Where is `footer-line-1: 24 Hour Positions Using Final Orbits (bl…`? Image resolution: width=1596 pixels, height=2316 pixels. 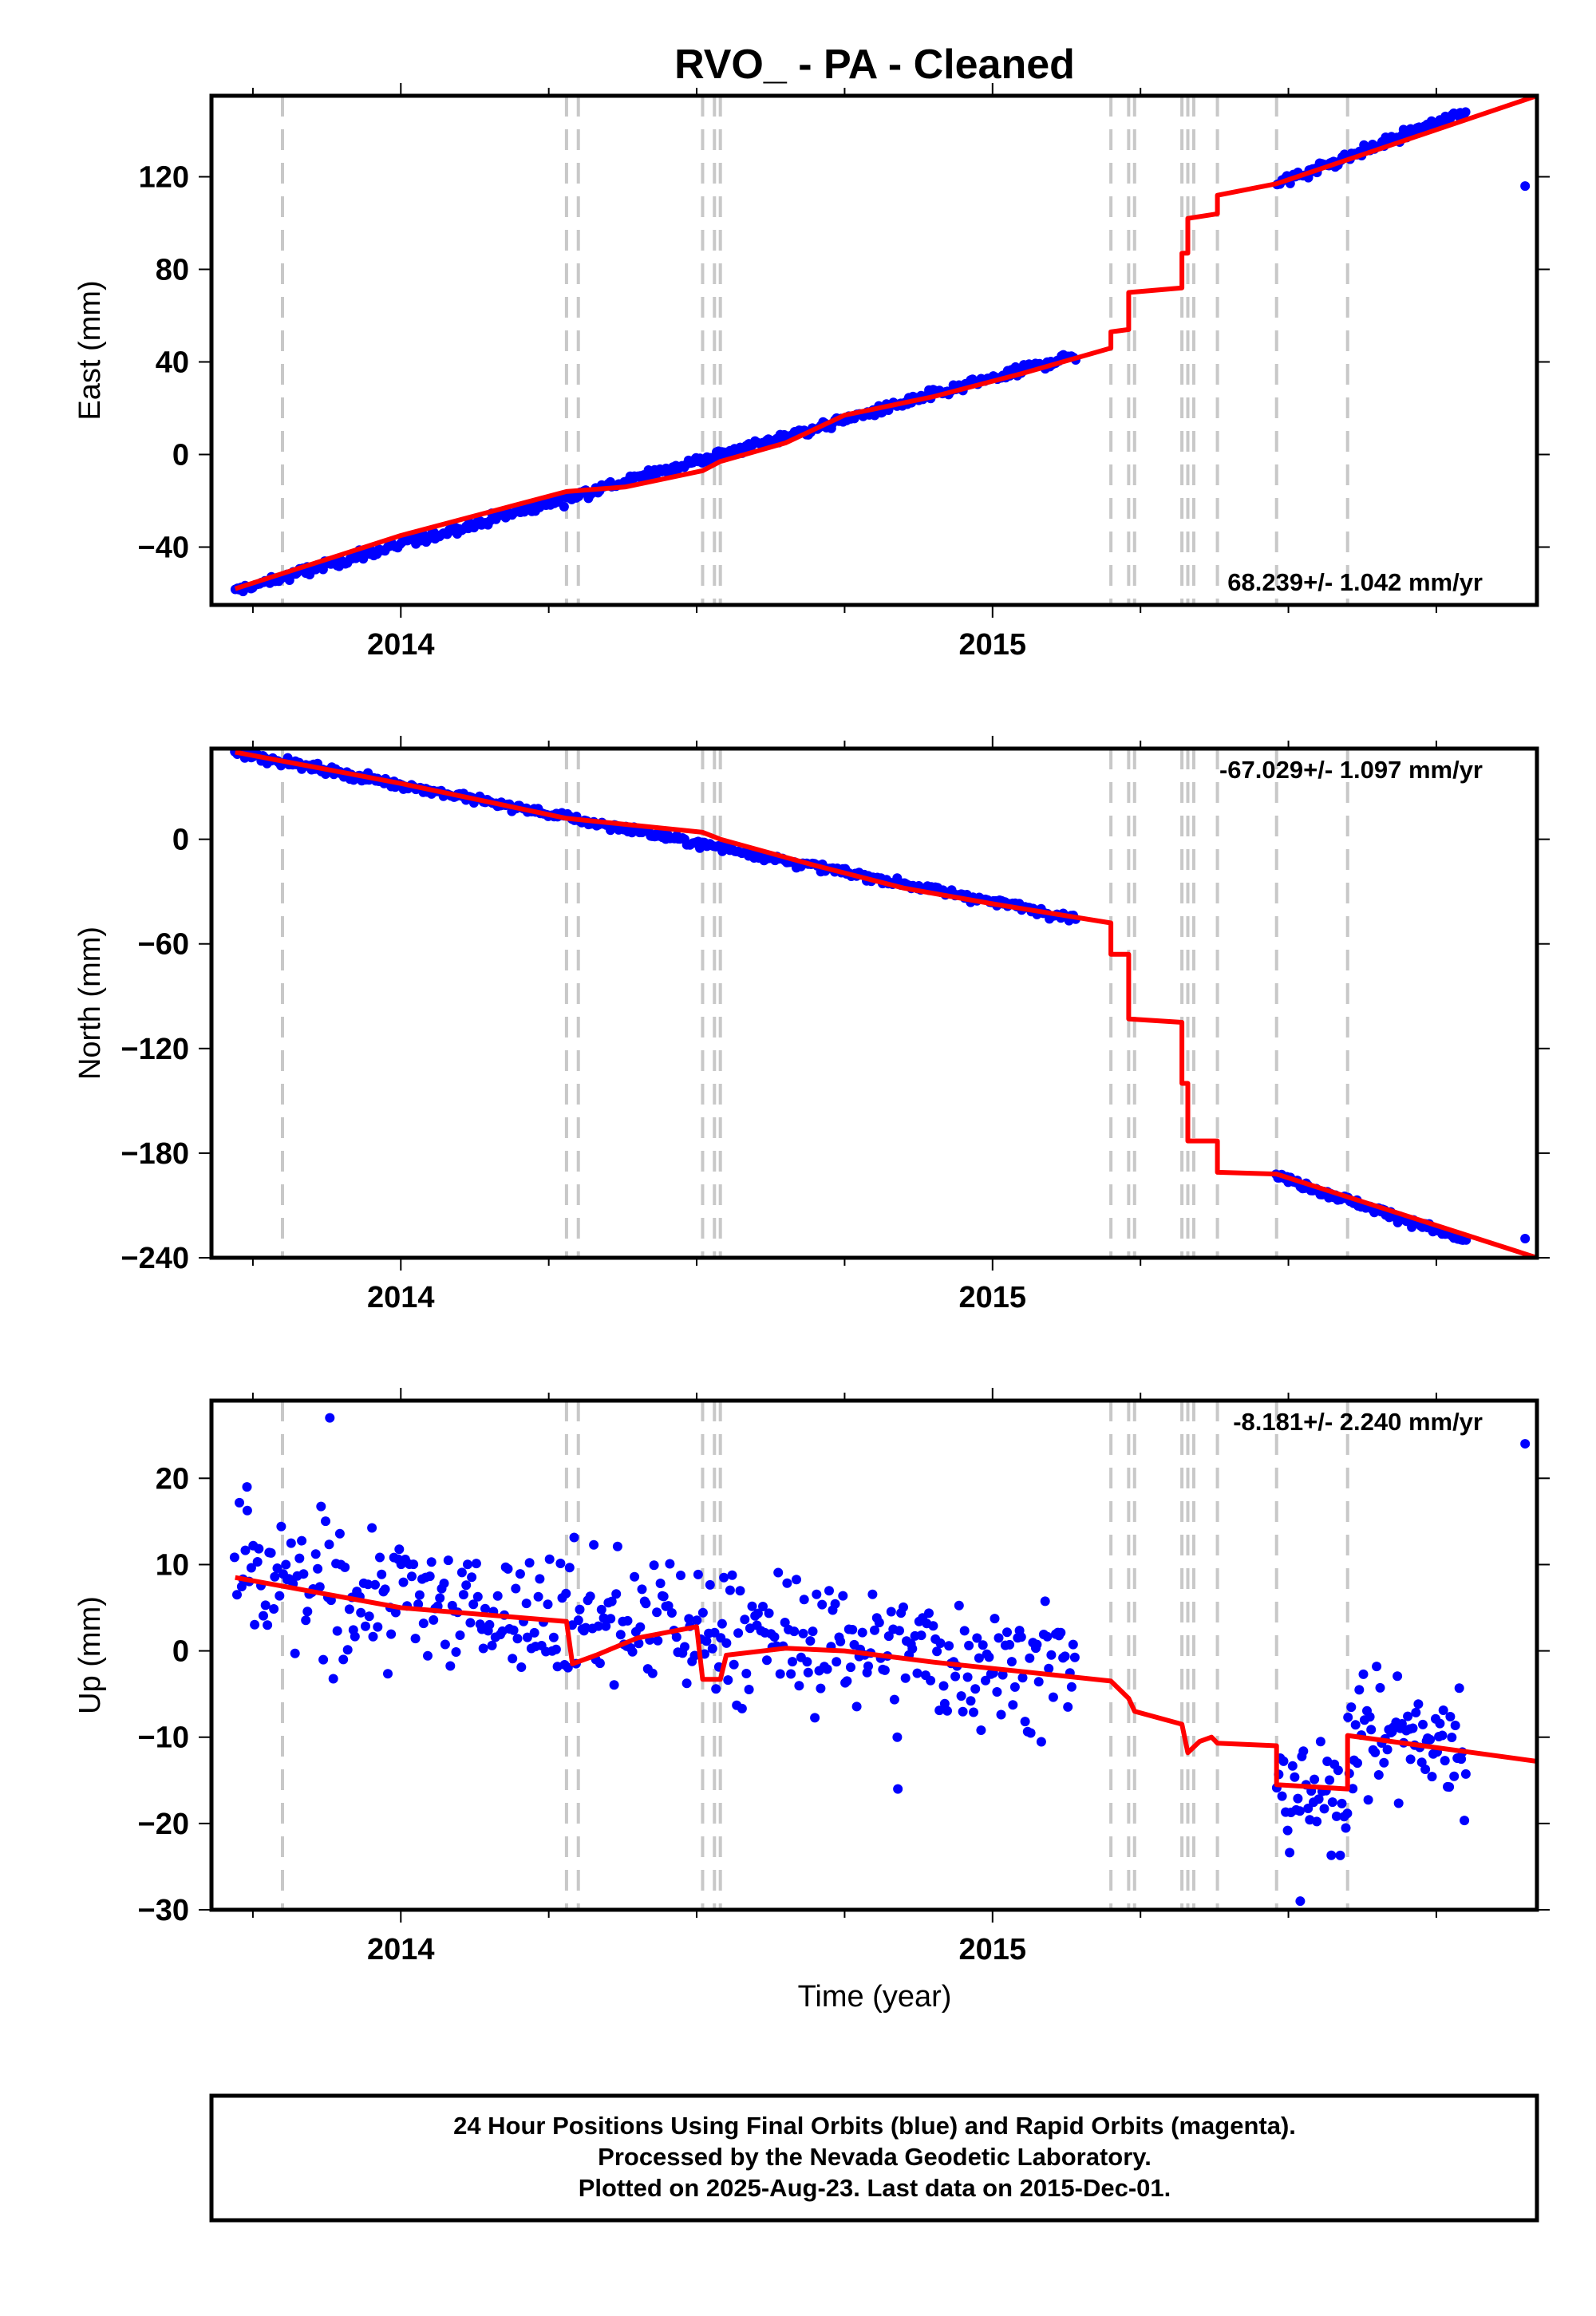 footer-line-1: 24 Hour Positions Using Final Orbits (bl… is located at coordinates (874, 2126).